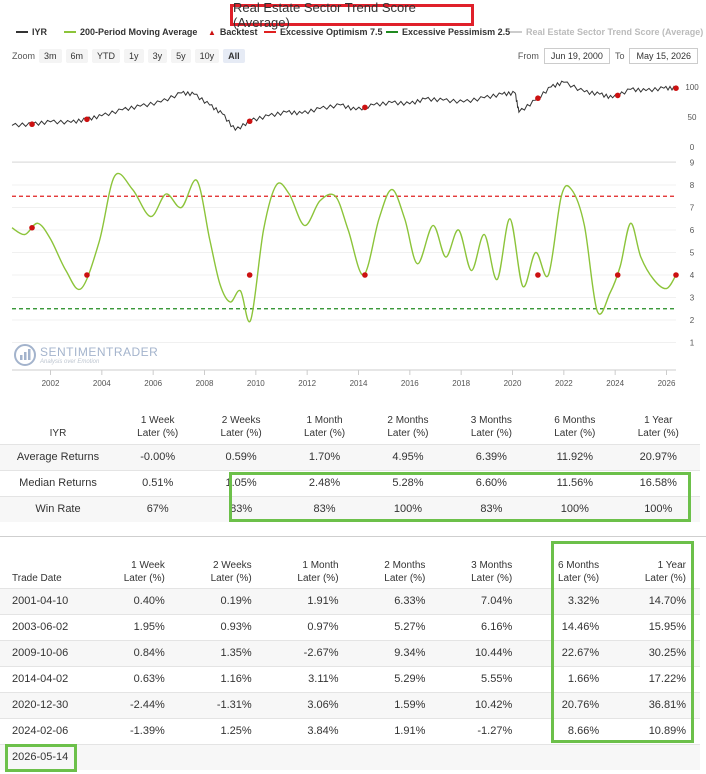  What do you see at coordinates (70, 362) in the screenshot?
I see `watermark-tagline: Analysis over Emotion` at bounding box center [70, 362].